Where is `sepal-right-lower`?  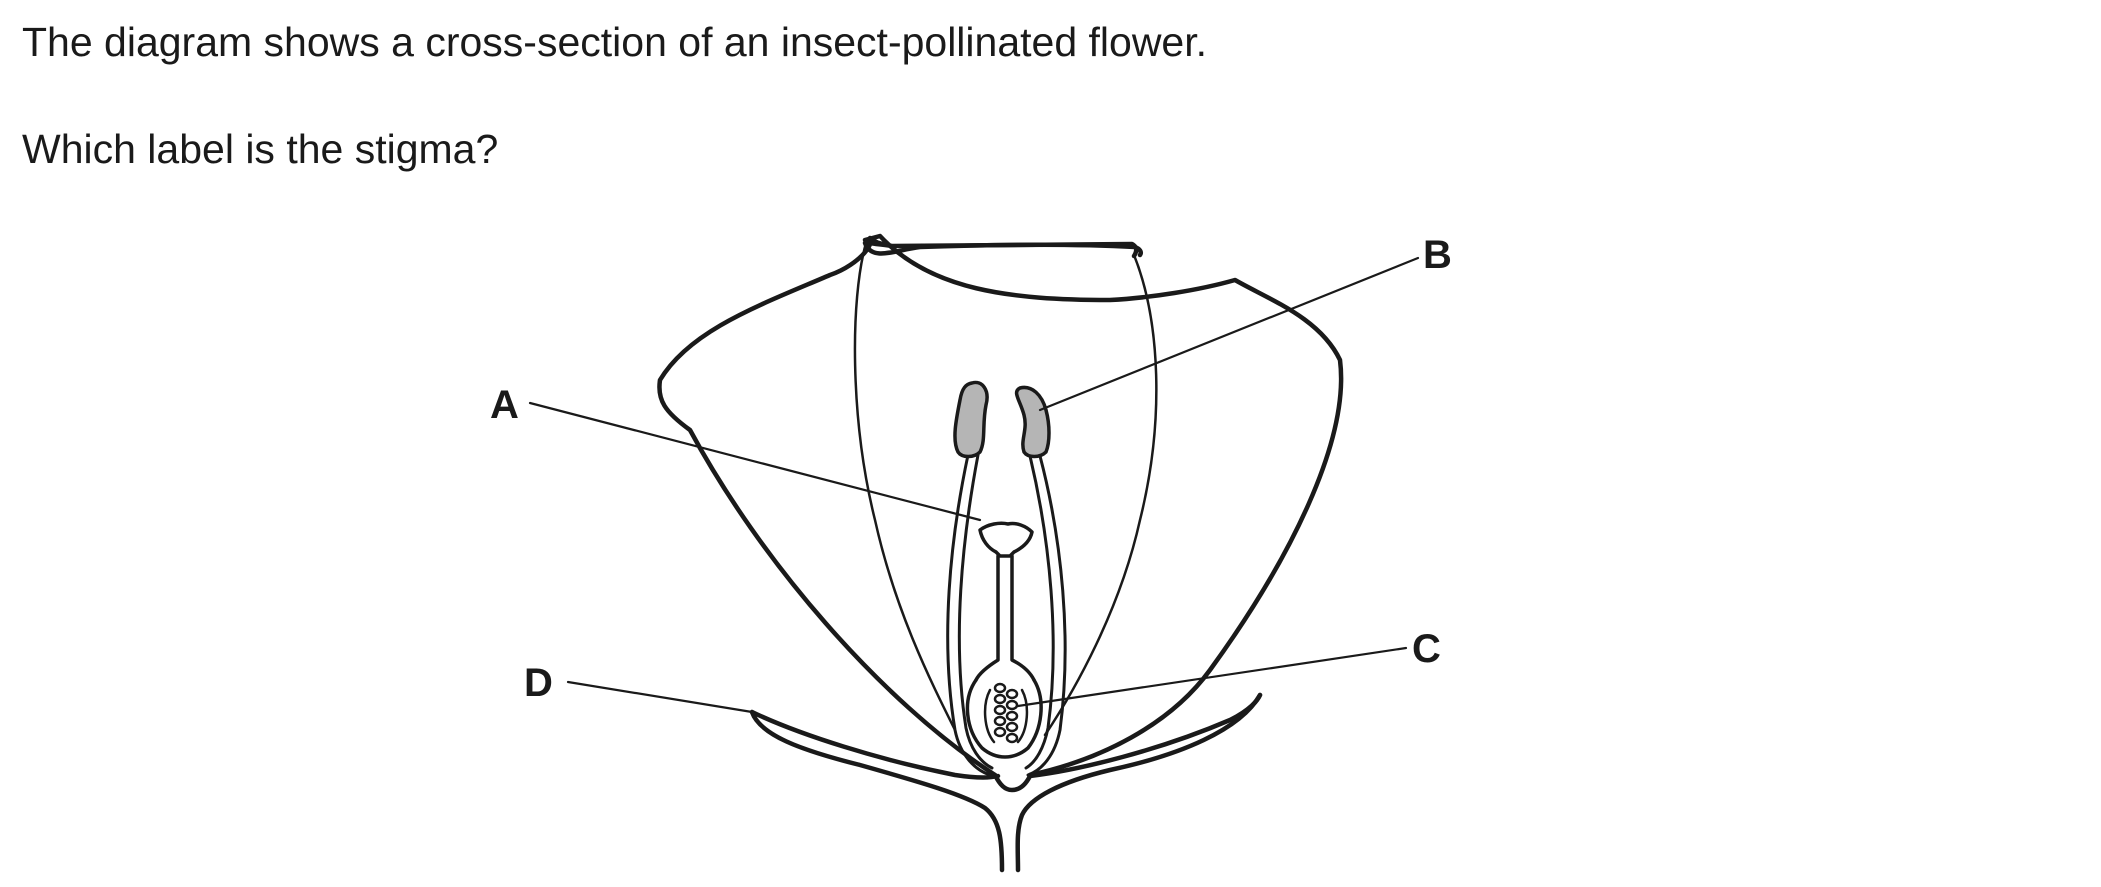
sepal-right-lower is located at coordinates (1139, 782).